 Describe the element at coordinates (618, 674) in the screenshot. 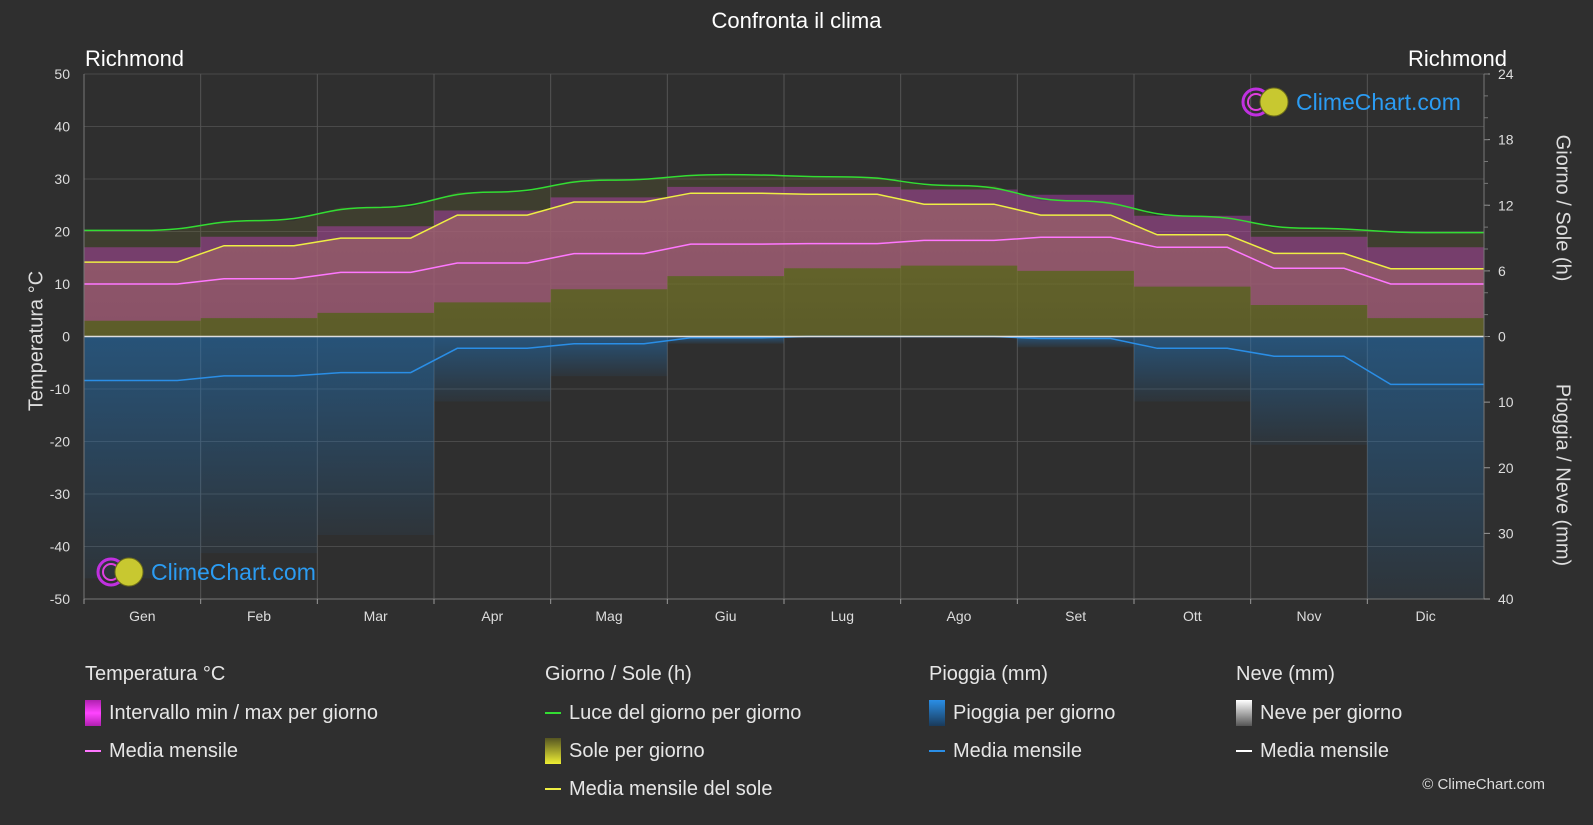

I see `legend-group-title: Giorno / Sole (h)` at that location.